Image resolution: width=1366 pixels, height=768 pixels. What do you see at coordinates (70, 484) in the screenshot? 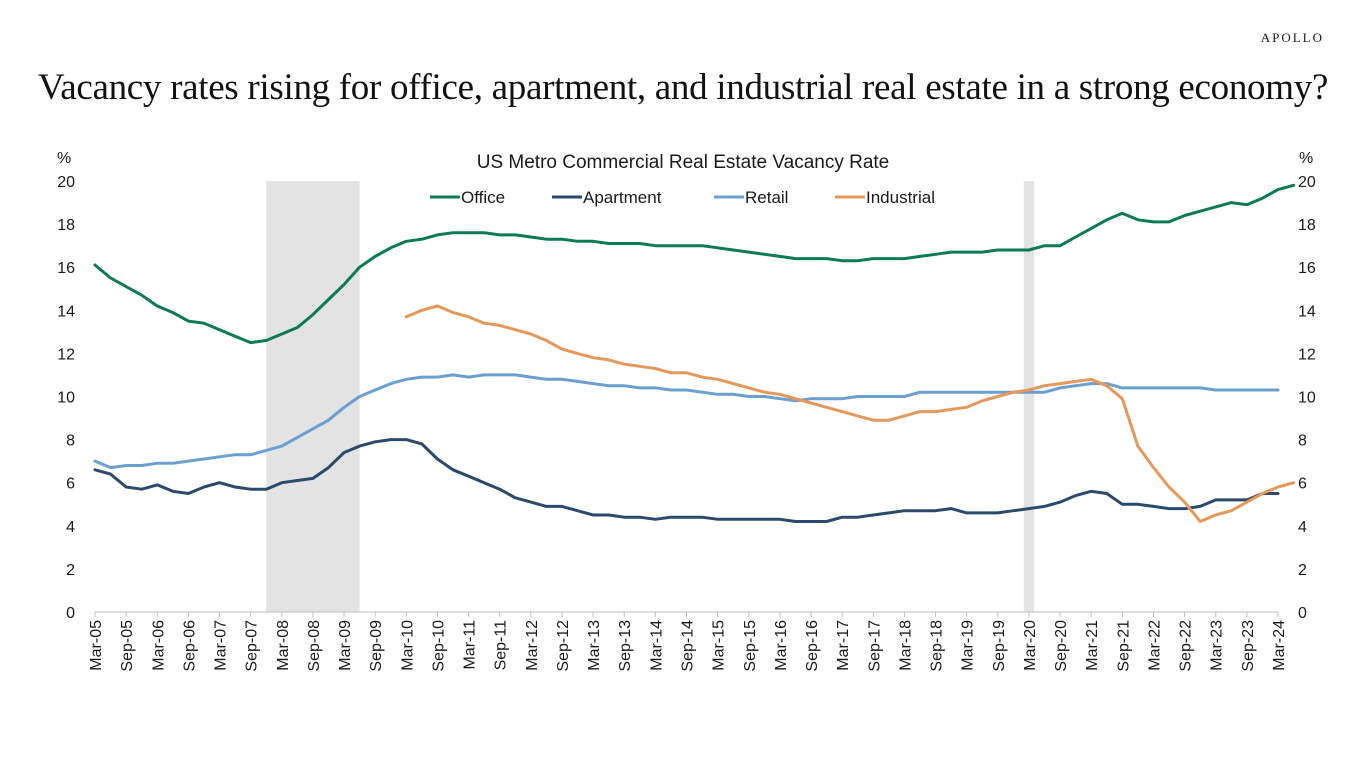
I see `y-tick-left-6: 6` at bounding box center [70, 484].